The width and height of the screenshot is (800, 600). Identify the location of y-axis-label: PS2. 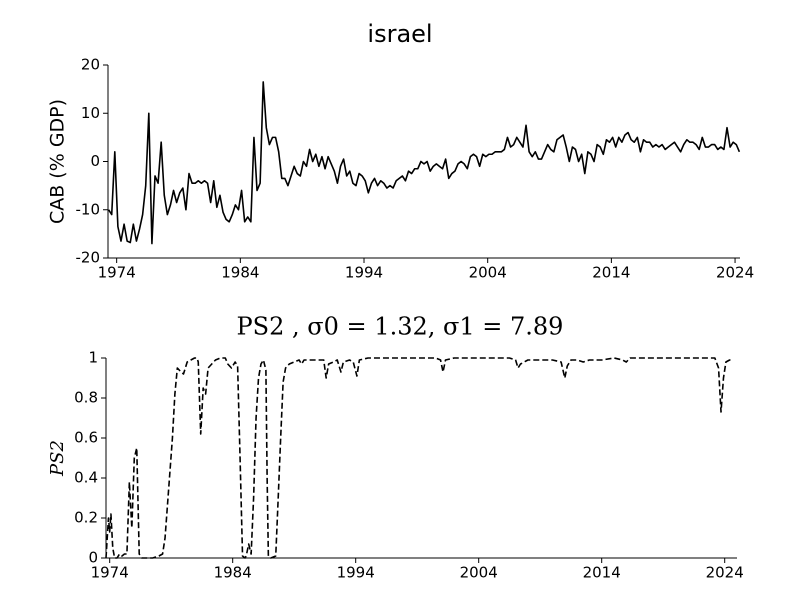
(57, 458).